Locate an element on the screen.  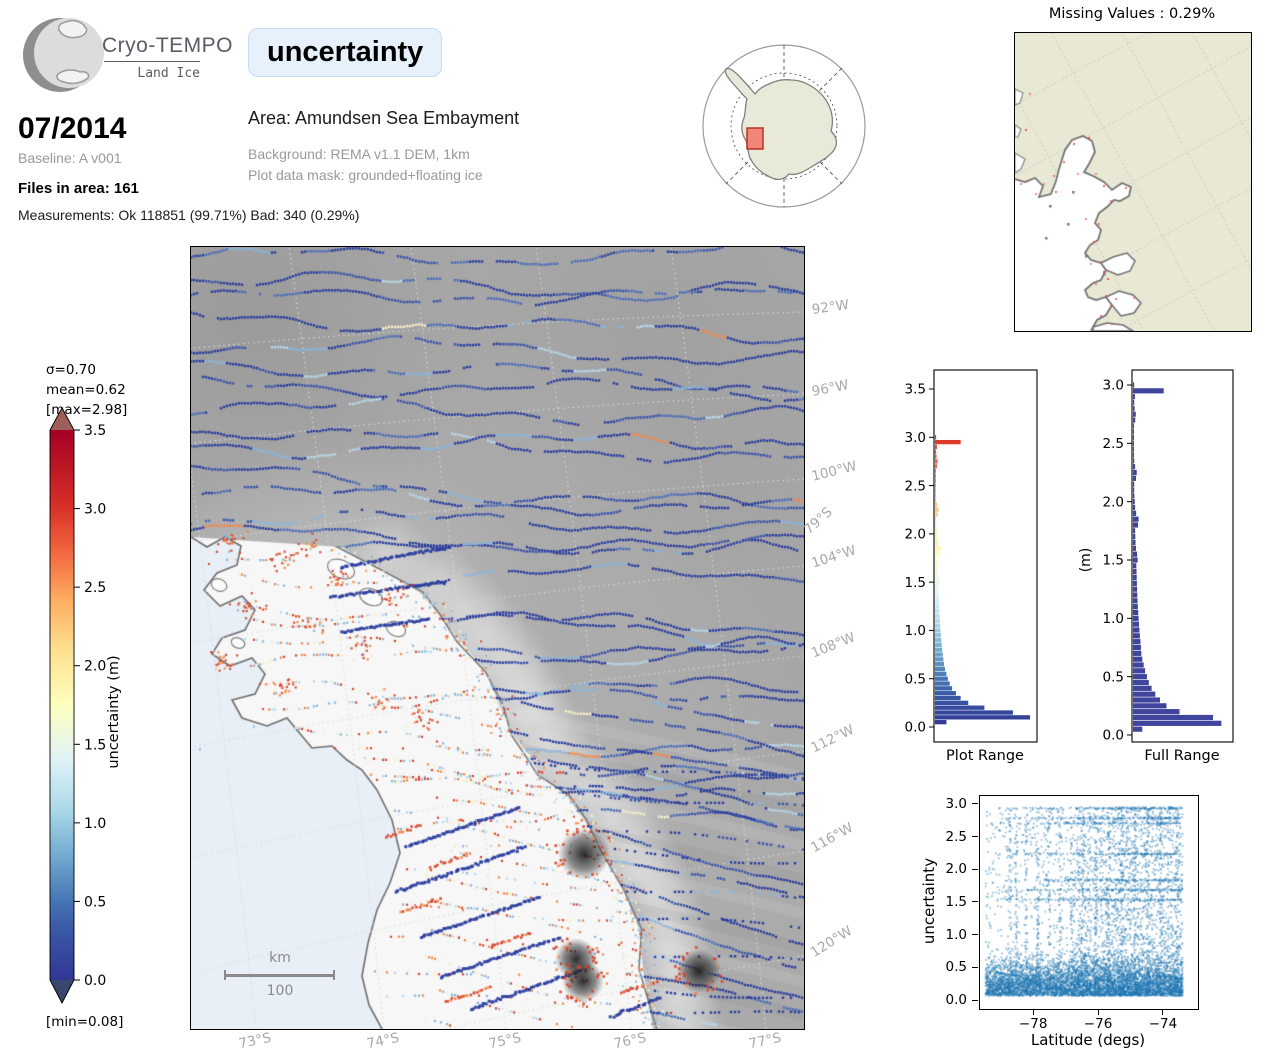
background-label: Background: REMA v1.1 DEM, 1km is located at coordinates (359, 154).